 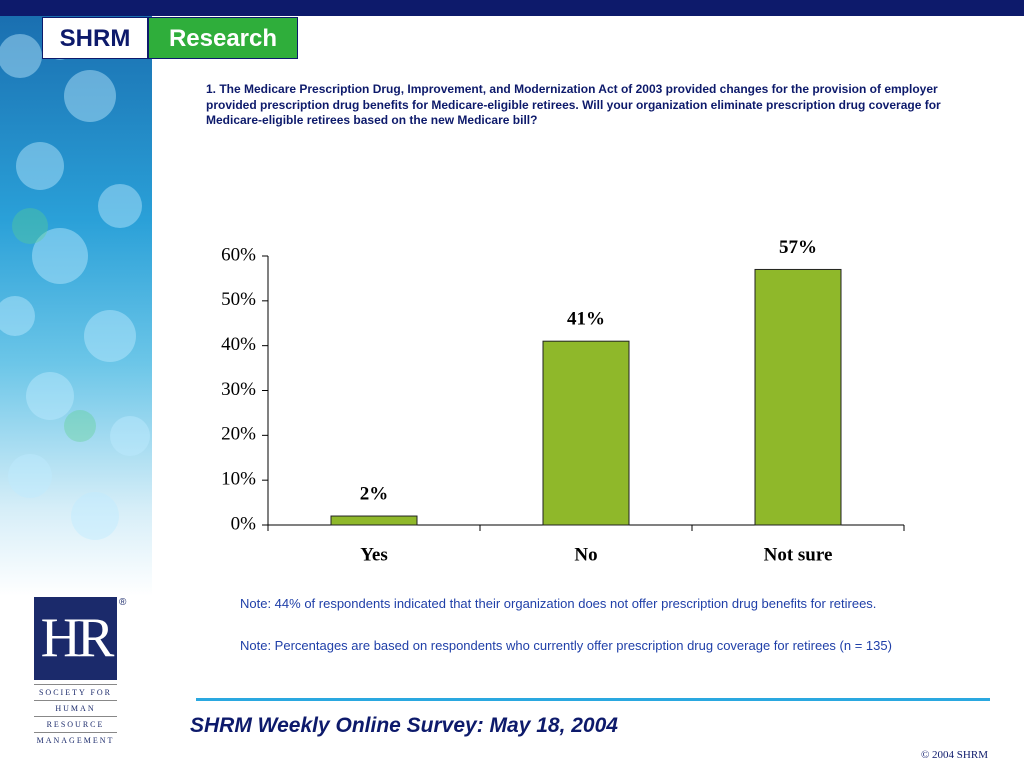 What do you see at coordinates (593, 699) in the screenshot?
I see `divider` at bounding box center [593, 699].